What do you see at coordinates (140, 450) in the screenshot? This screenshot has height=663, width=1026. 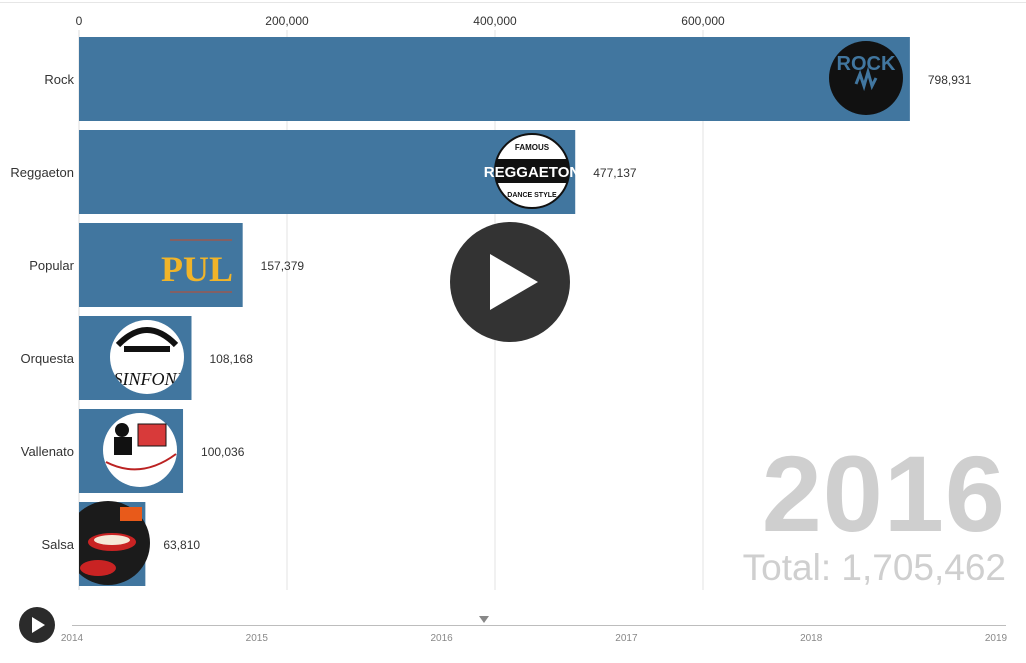 I see `vallenato-logo-icon` at bounding box center [140, 450].